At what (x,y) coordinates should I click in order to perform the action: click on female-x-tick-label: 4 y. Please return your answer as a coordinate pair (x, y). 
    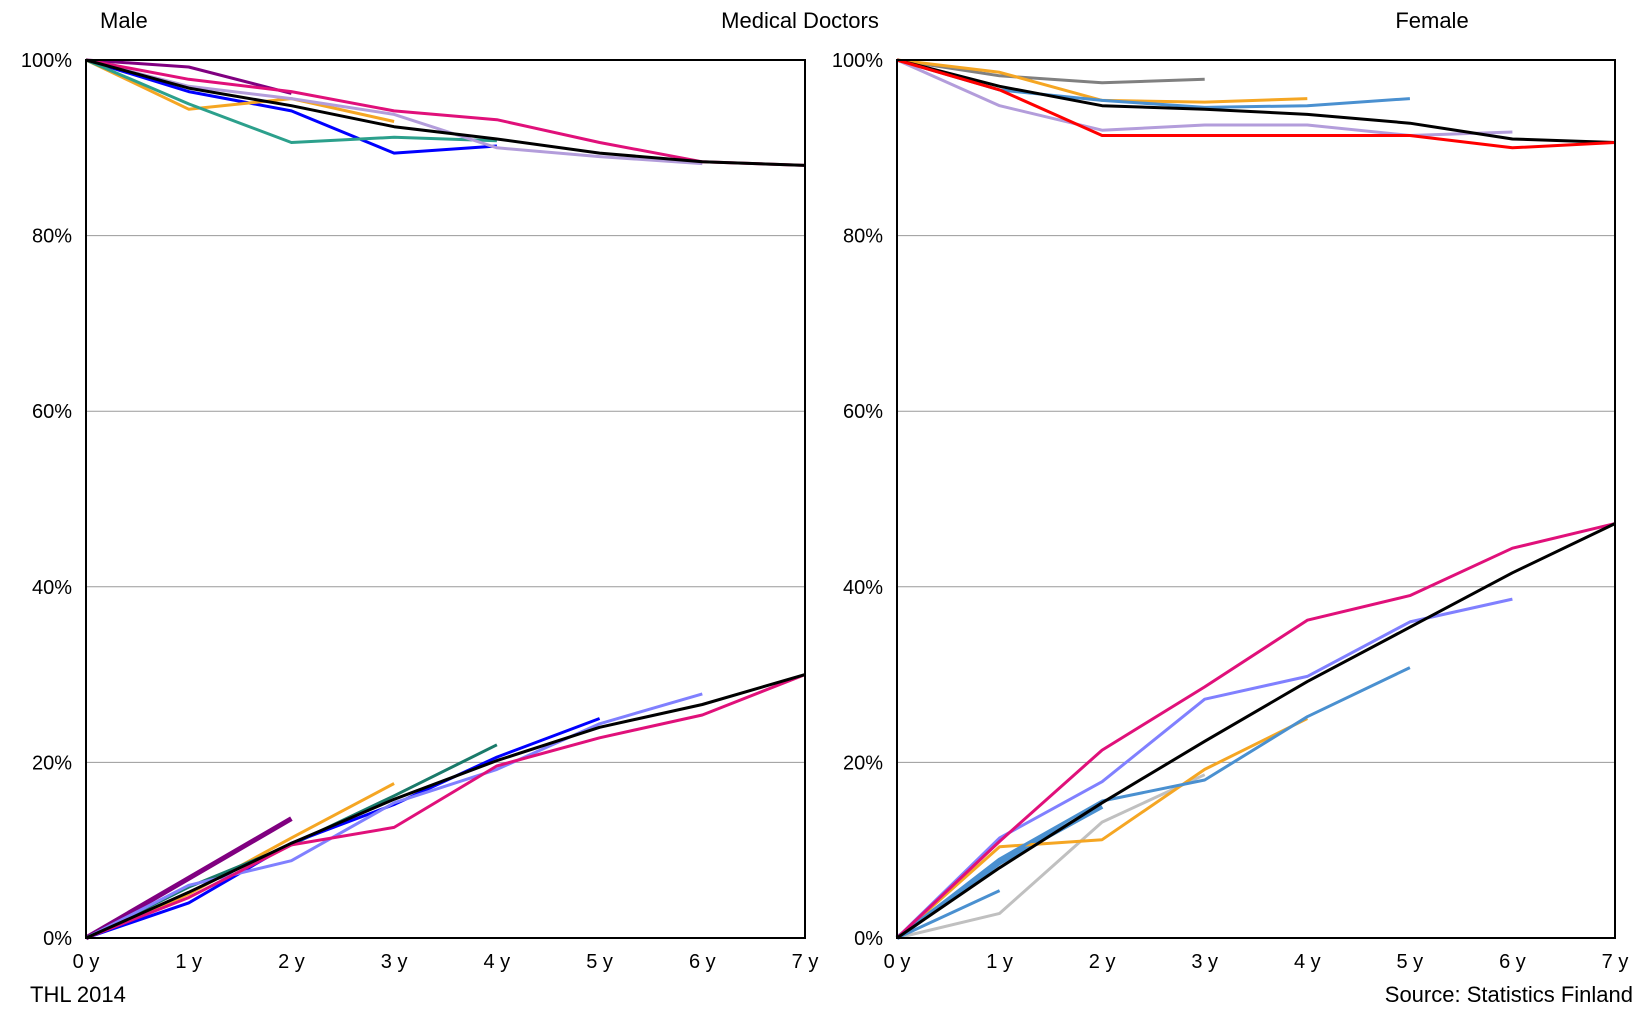
    Looking at the image, I should click on (1307, 962).